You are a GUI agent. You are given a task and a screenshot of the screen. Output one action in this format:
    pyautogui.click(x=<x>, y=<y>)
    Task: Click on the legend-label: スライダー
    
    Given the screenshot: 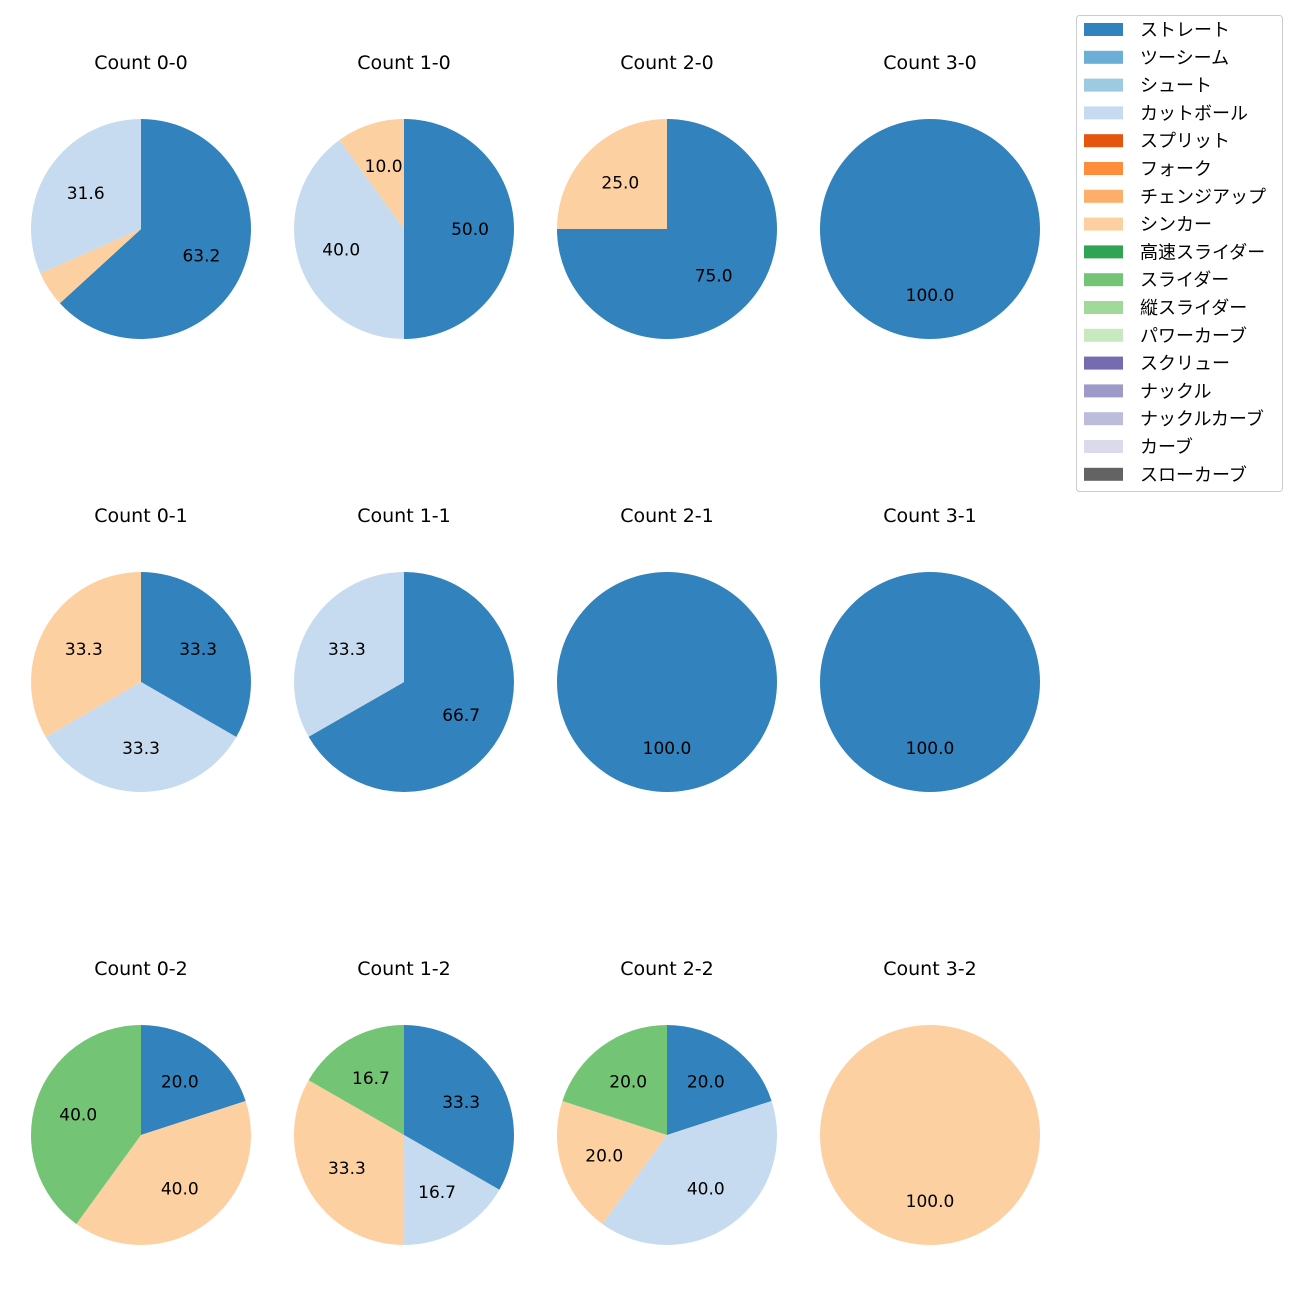 What is the action you would take?
    pyautogui.click(x=1184, y=280)
    